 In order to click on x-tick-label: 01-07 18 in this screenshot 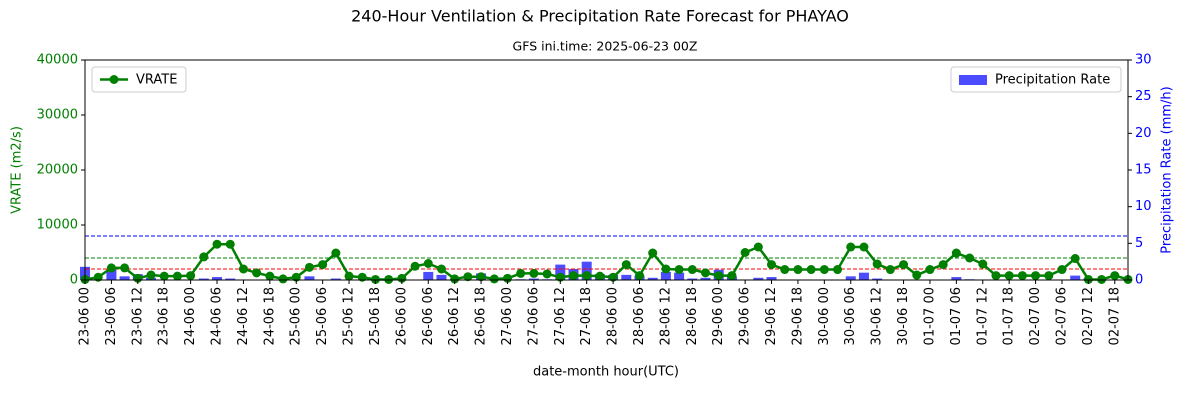, I will do `click(1009, 316)`.